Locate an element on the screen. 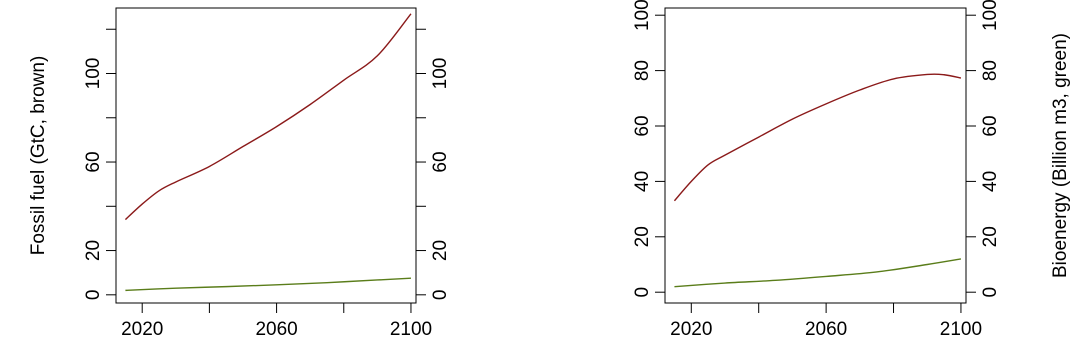 This screenshot has height=362, width=1079. y-tick-label-left: 40 is located at coordinates (642, 181).